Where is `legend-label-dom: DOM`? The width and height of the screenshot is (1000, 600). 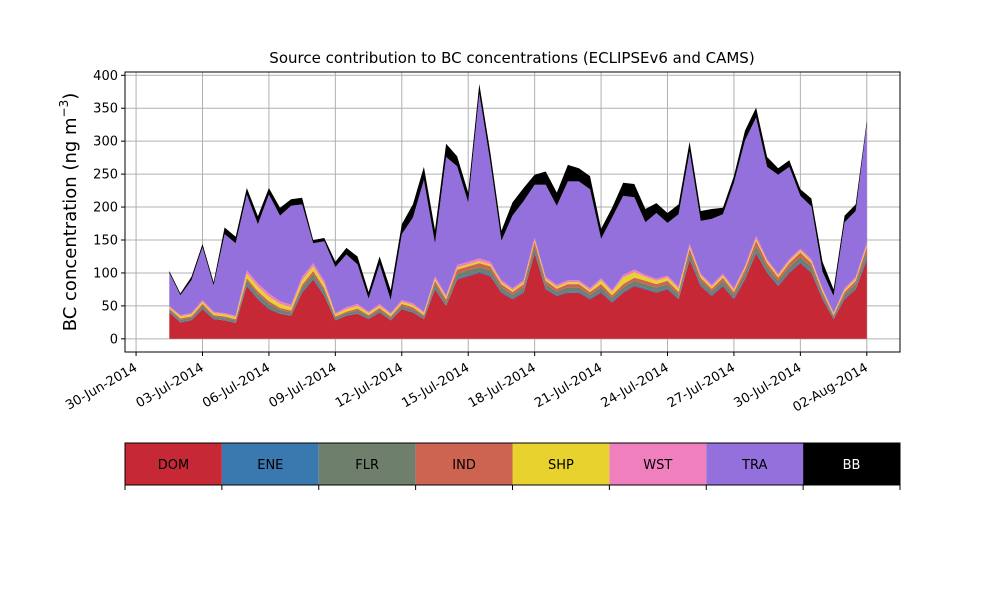
legend-label-dom: DOM is located at coordinates (173, 465).